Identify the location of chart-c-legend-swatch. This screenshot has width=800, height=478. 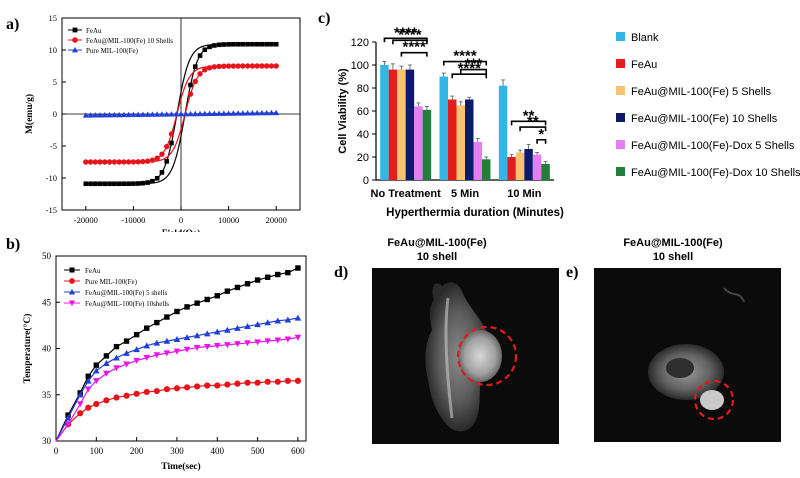
(620, 36).